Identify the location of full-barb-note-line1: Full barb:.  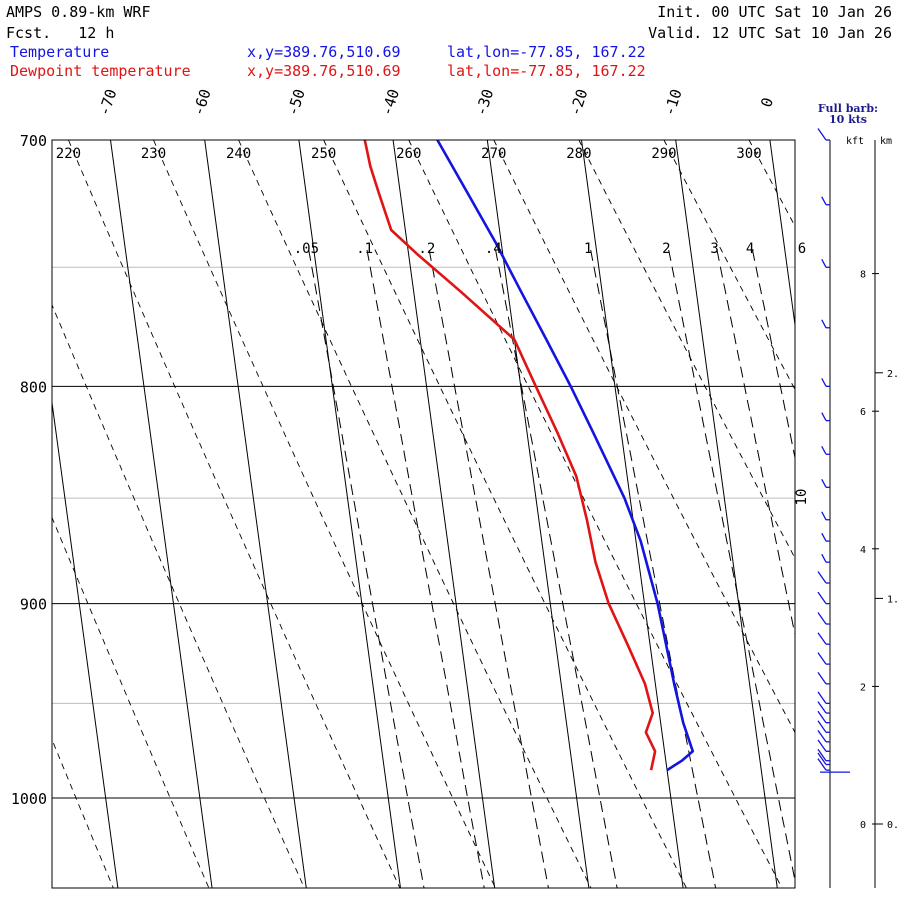
(848, 108).